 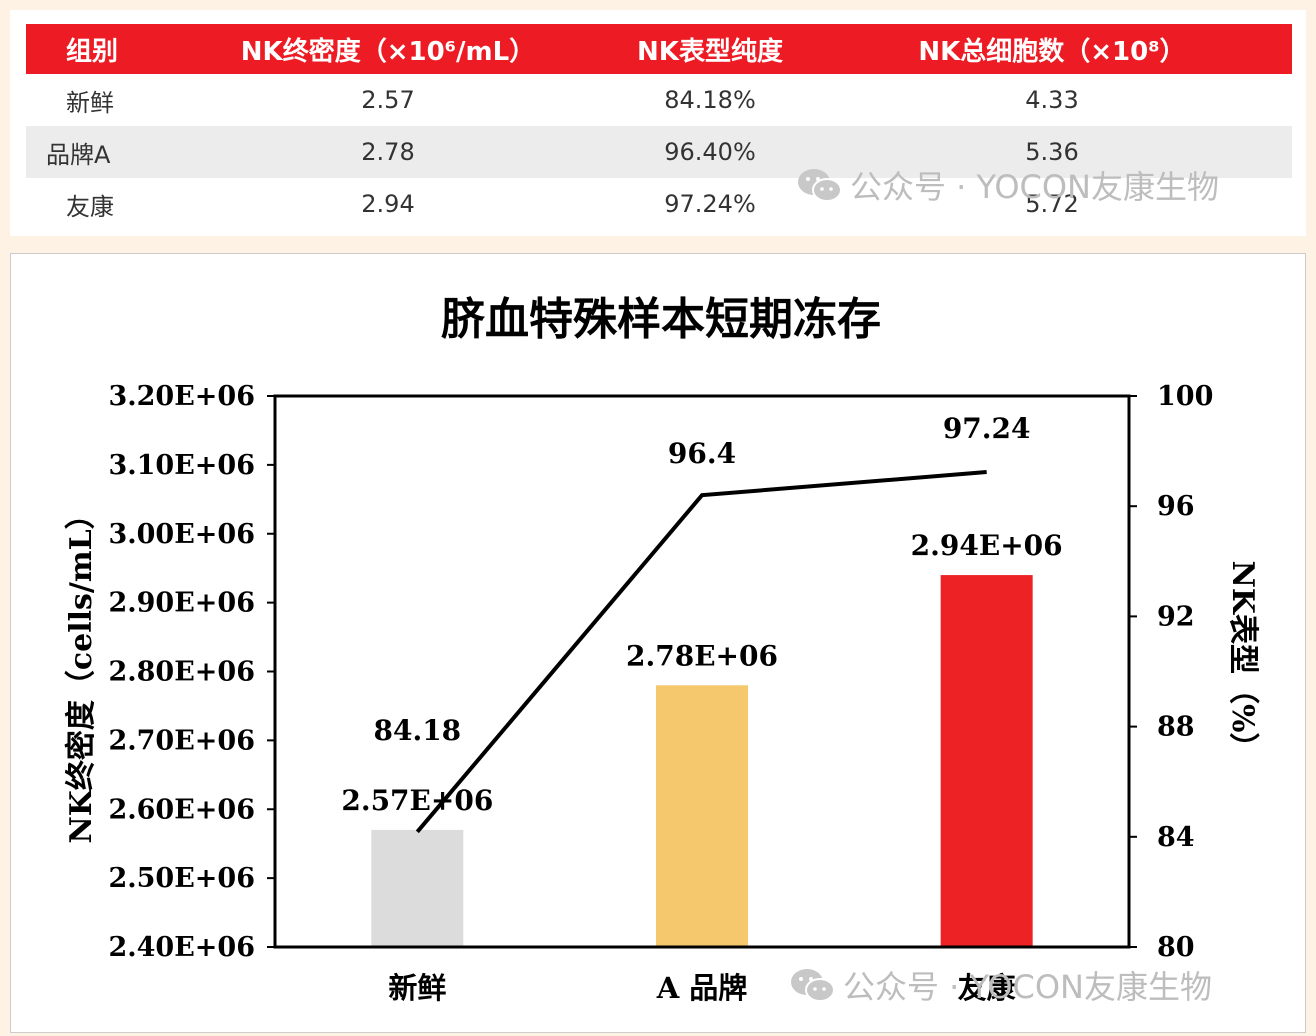 I want to click on watermark-bottom: 公众号 · YOCON友康生物, so click(x=1000, y=985).